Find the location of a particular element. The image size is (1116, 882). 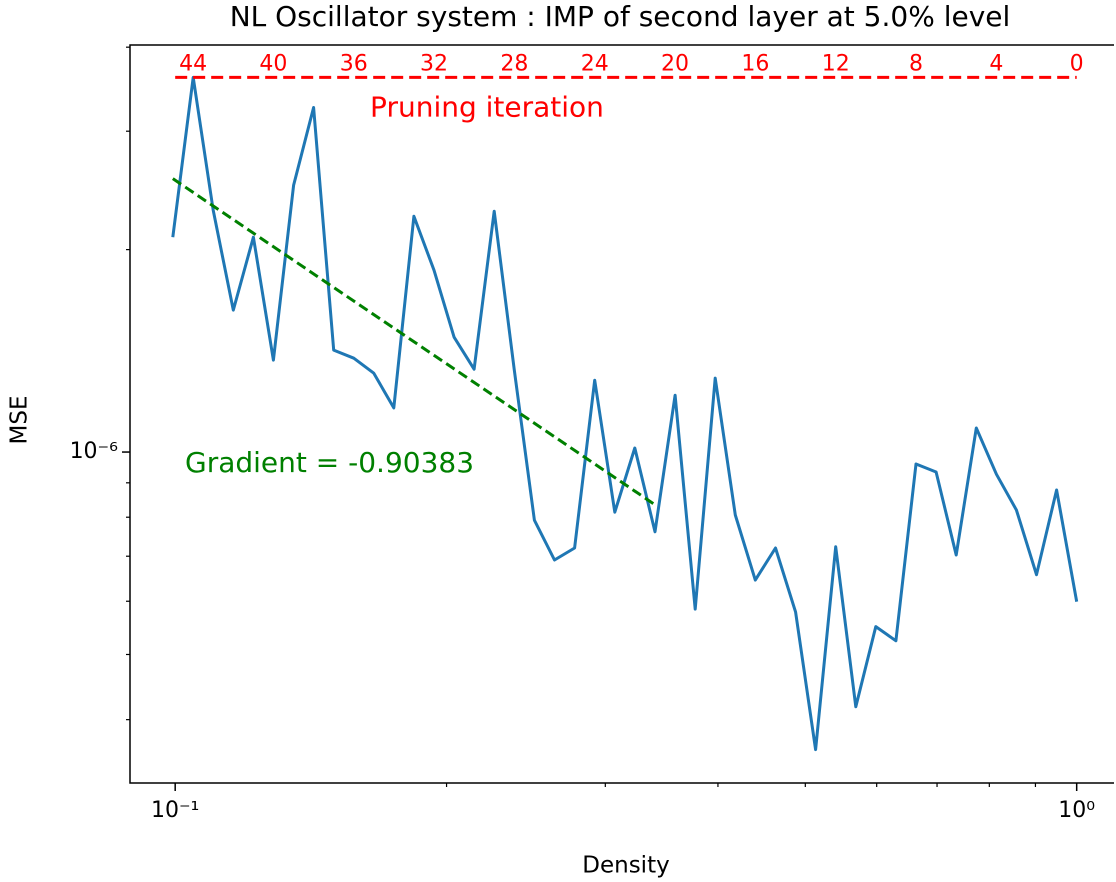

pruning-tick-label: 8 is located at coordinates (916, 63).